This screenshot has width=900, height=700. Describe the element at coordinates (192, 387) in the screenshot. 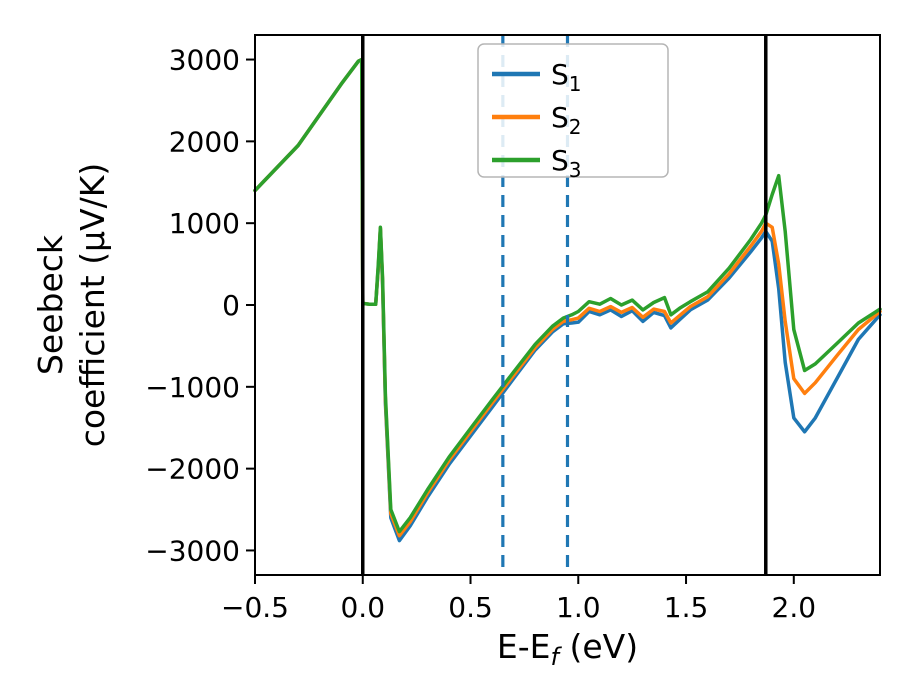

I see `y-tick-label: −1000` at that location.